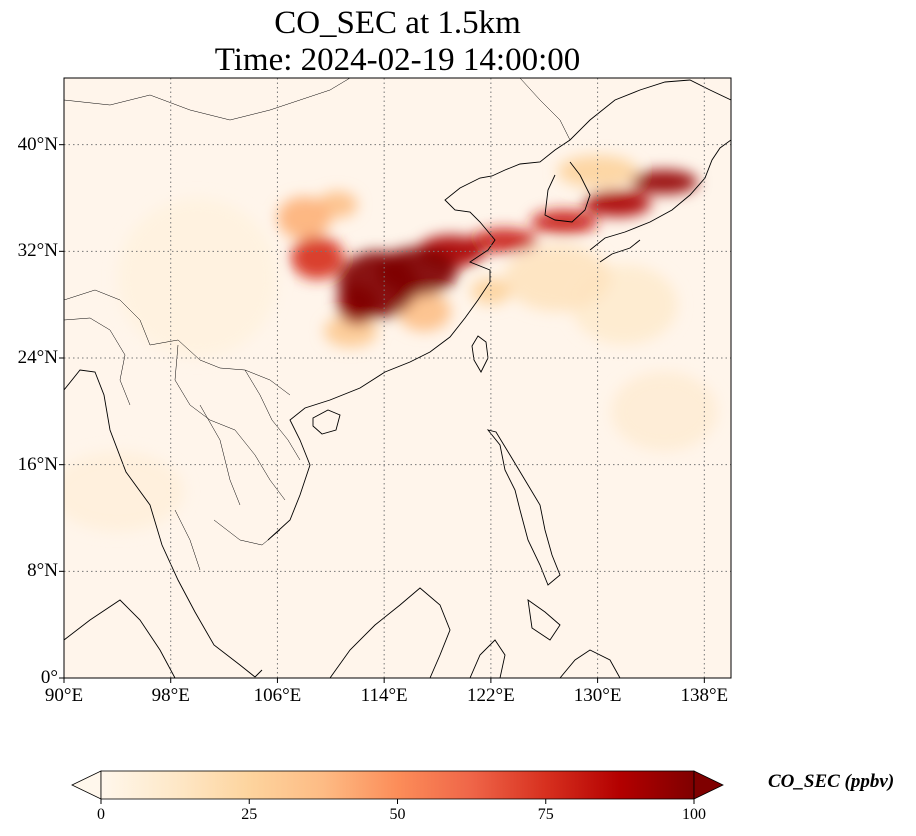 This screenshot has width=916, height=836. I want to click on lat-tick-label: 40°N, so click(37, 144).